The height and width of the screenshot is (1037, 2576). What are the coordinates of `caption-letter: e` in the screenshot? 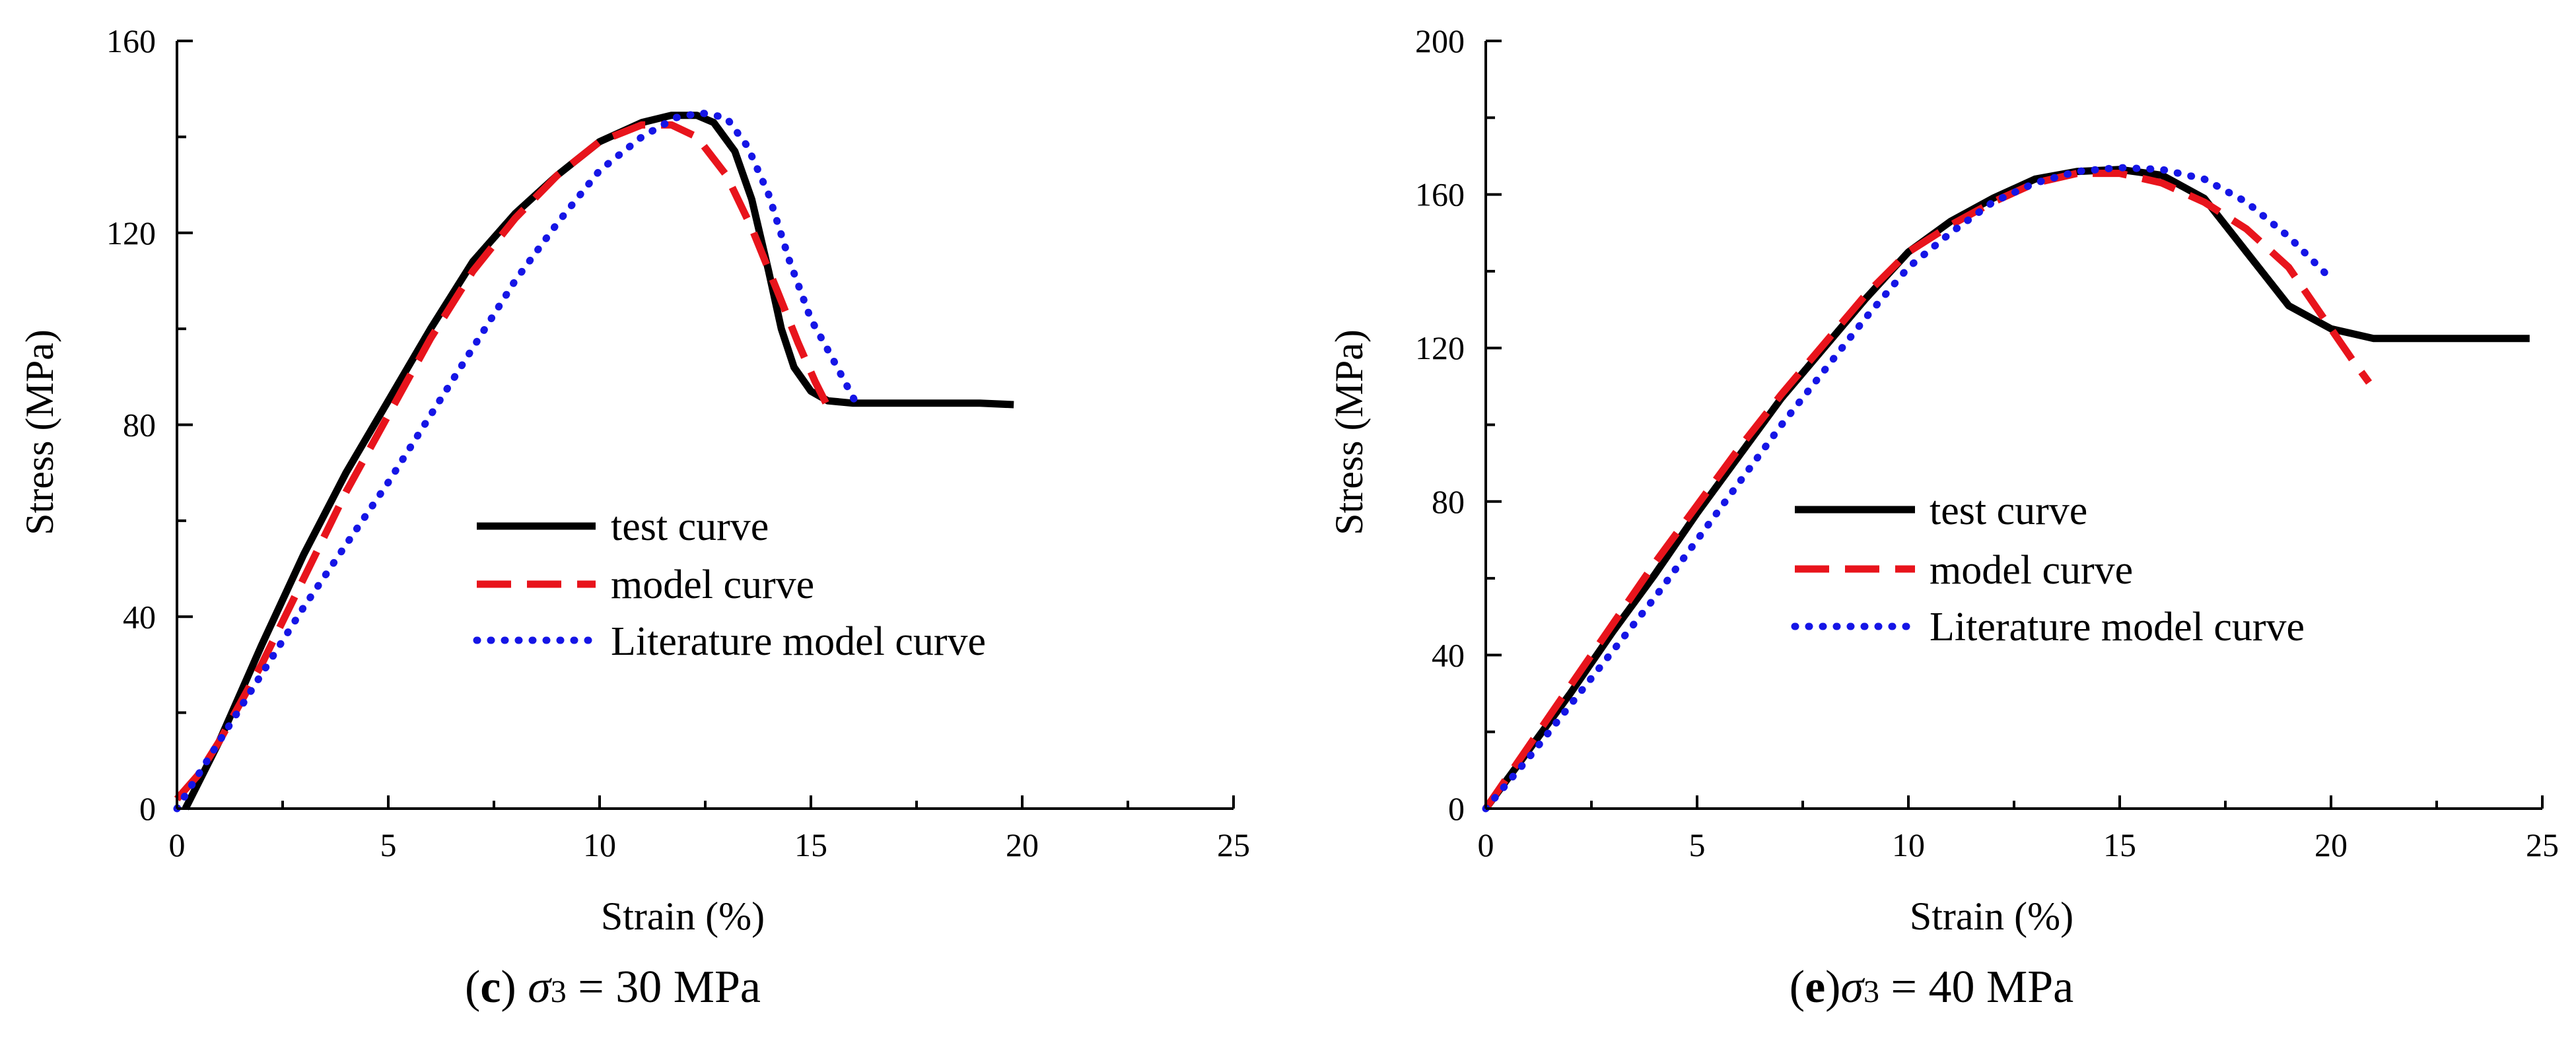 It's located at (1815, 987).